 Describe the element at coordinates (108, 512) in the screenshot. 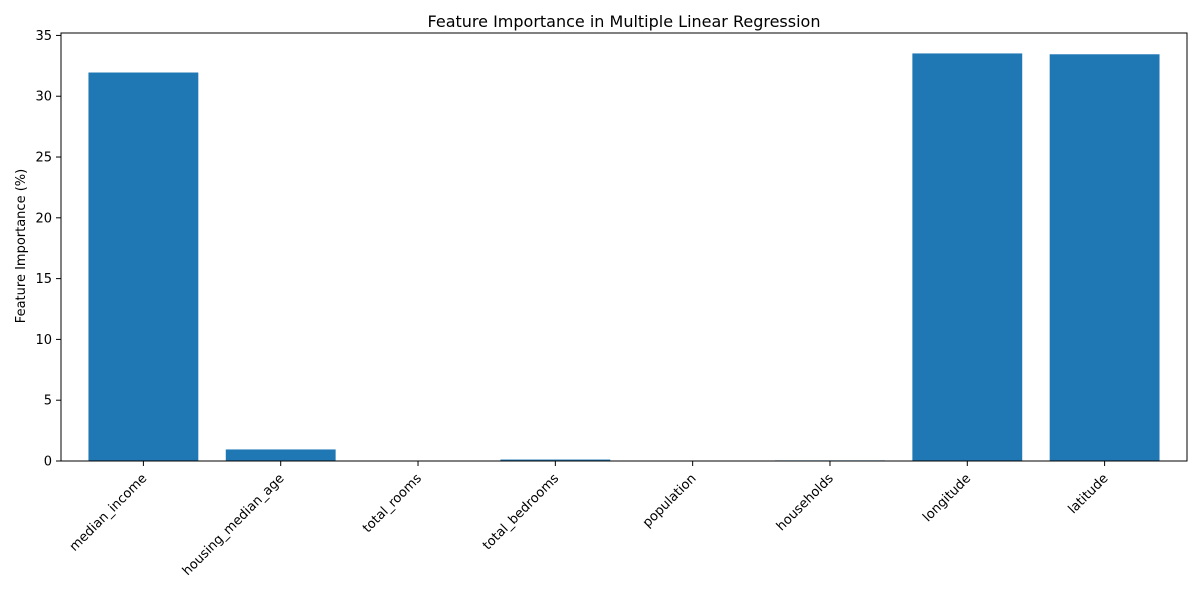

I see `x-tick-label: median_income` at that location.